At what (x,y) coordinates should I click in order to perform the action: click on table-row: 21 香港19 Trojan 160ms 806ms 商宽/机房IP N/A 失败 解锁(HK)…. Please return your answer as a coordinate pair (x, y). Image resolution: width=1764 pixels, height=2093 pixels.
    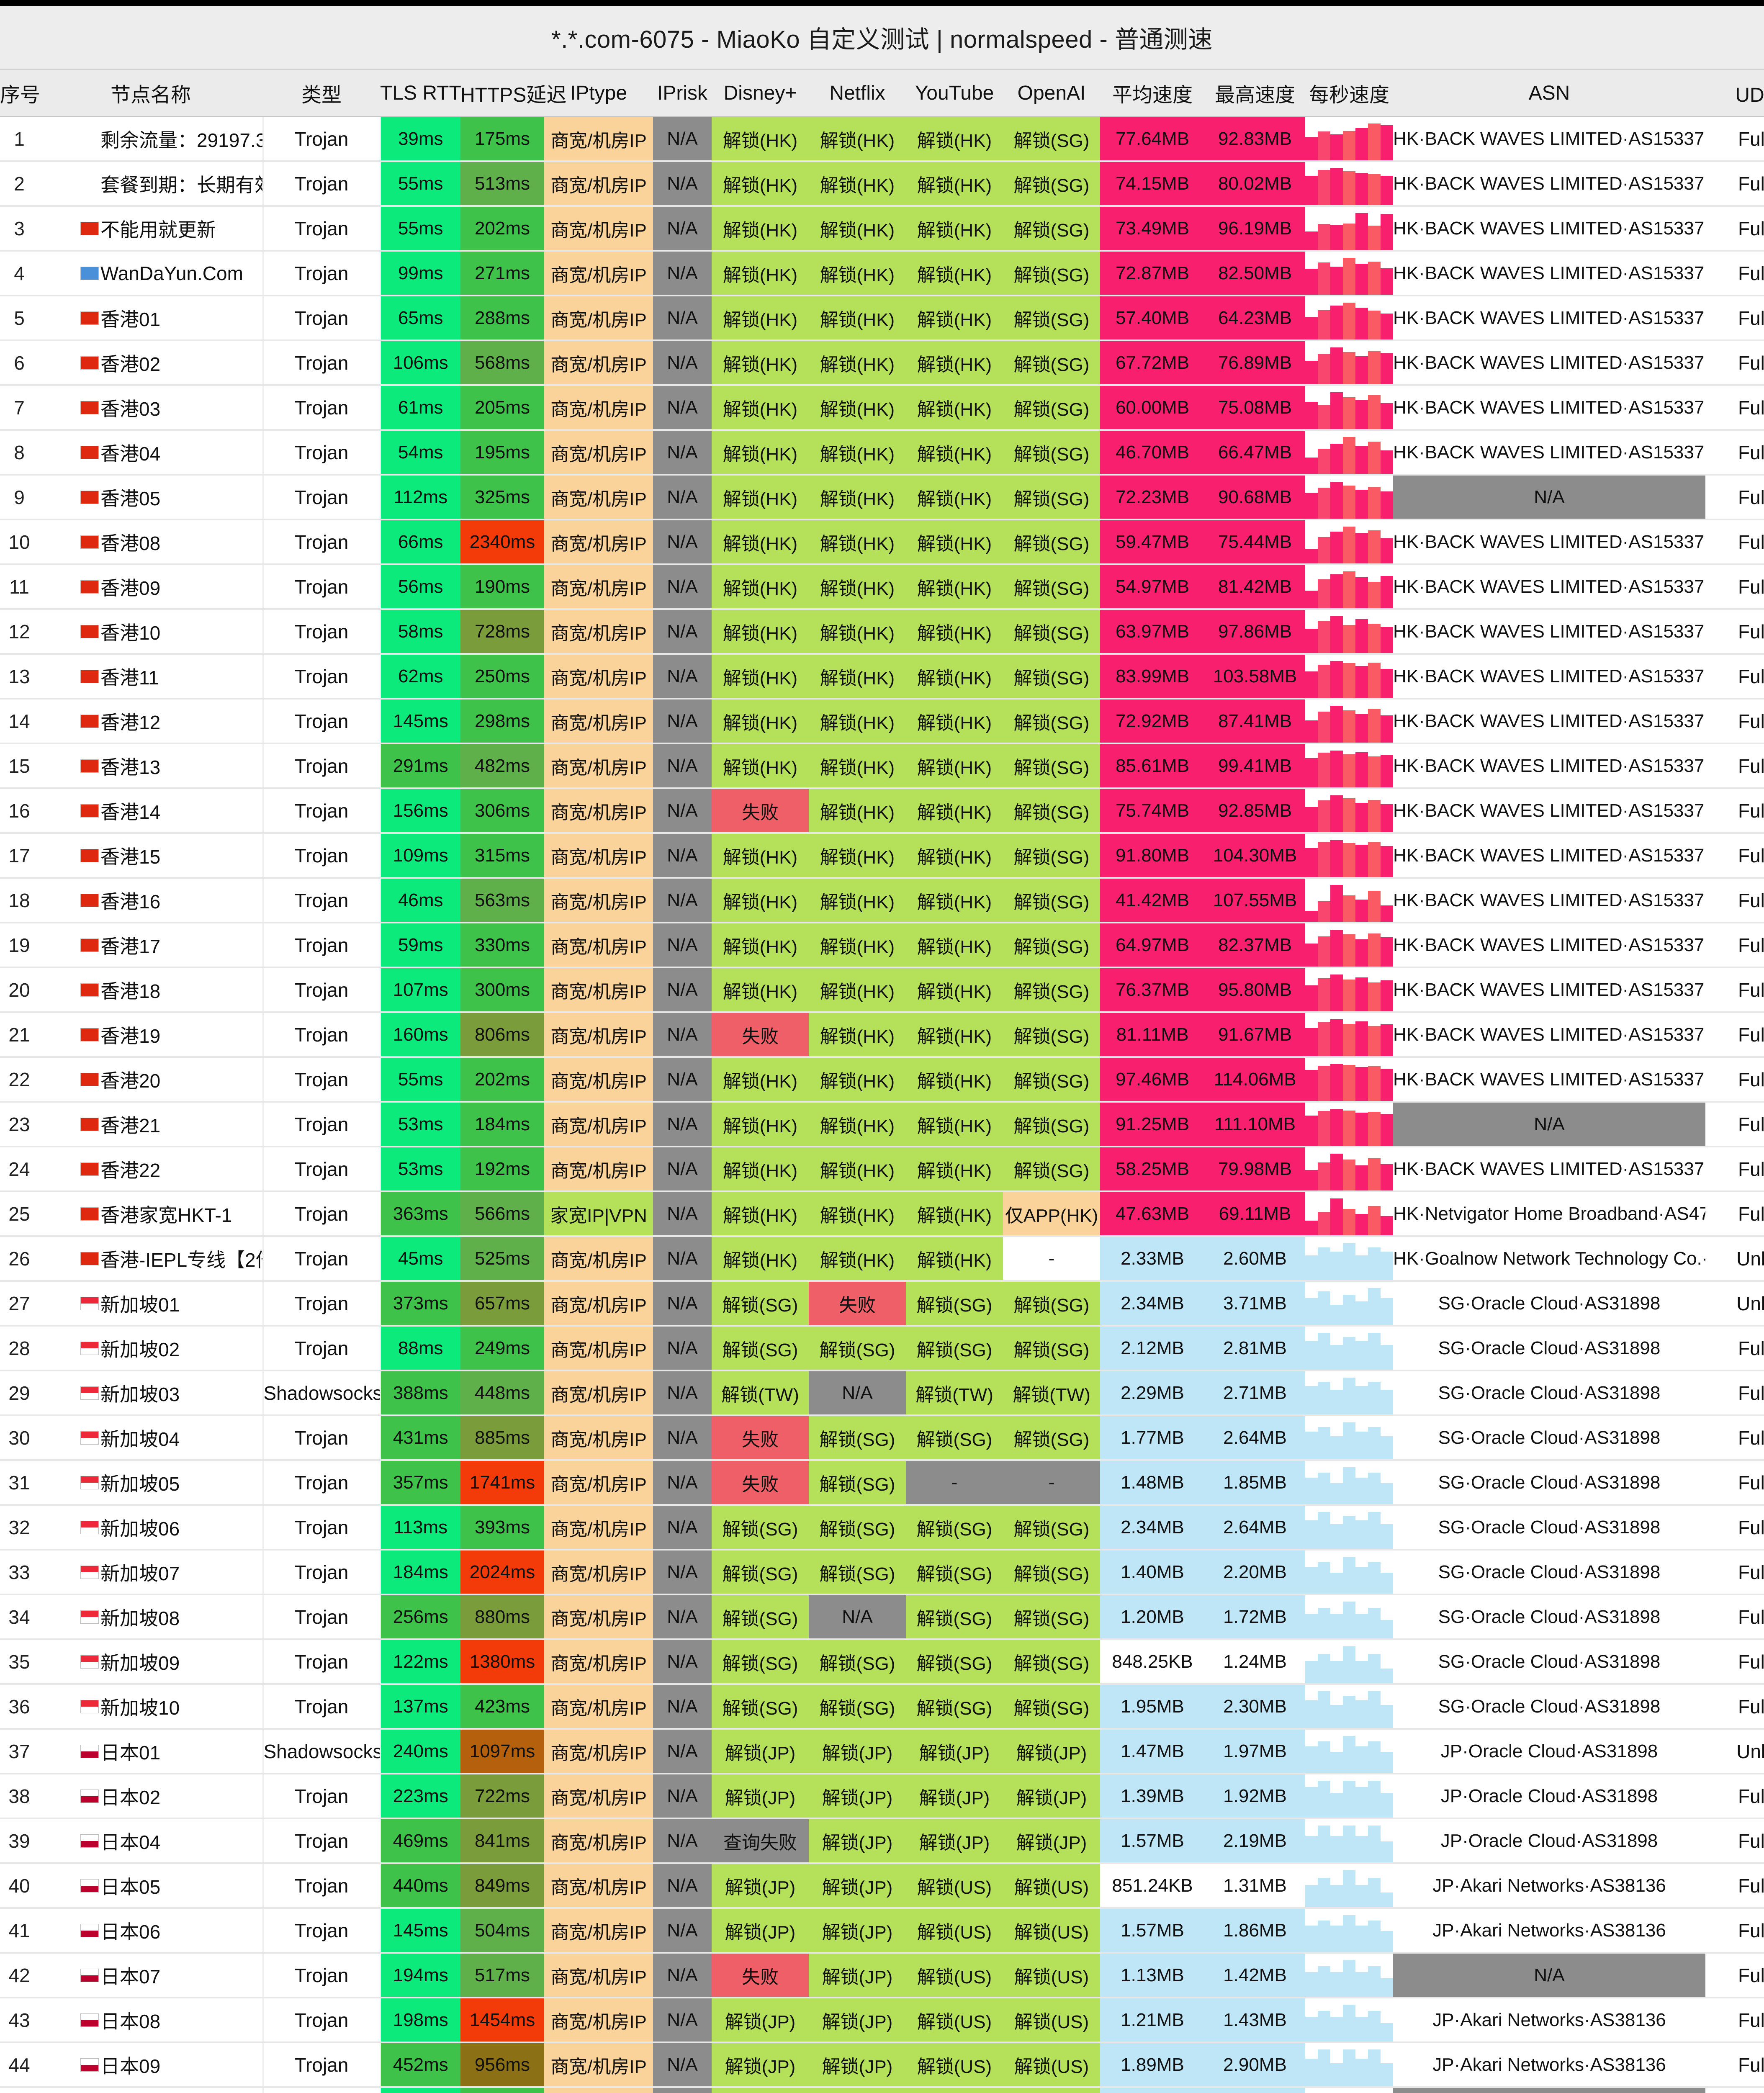
    Looking at the image, I should click on (882, 1035).